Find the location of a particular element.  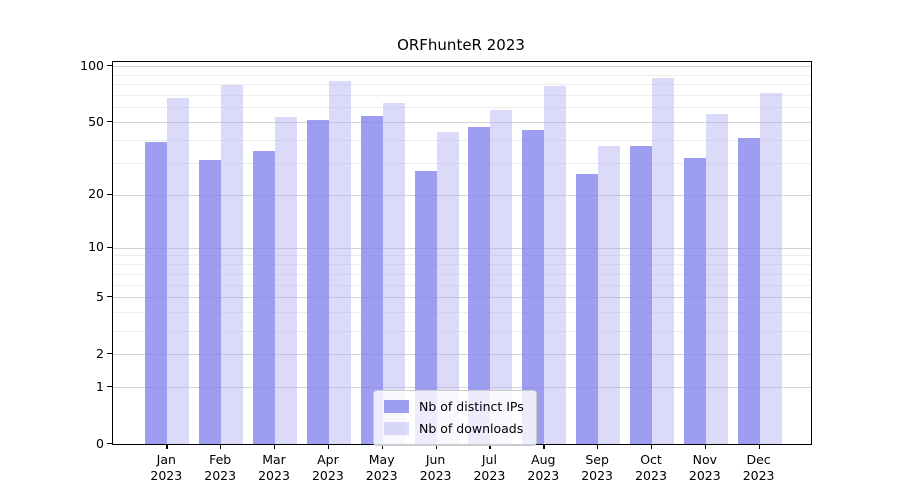

x-tick-label-sep: Sep 2023 is located at coordinates (597, 467).